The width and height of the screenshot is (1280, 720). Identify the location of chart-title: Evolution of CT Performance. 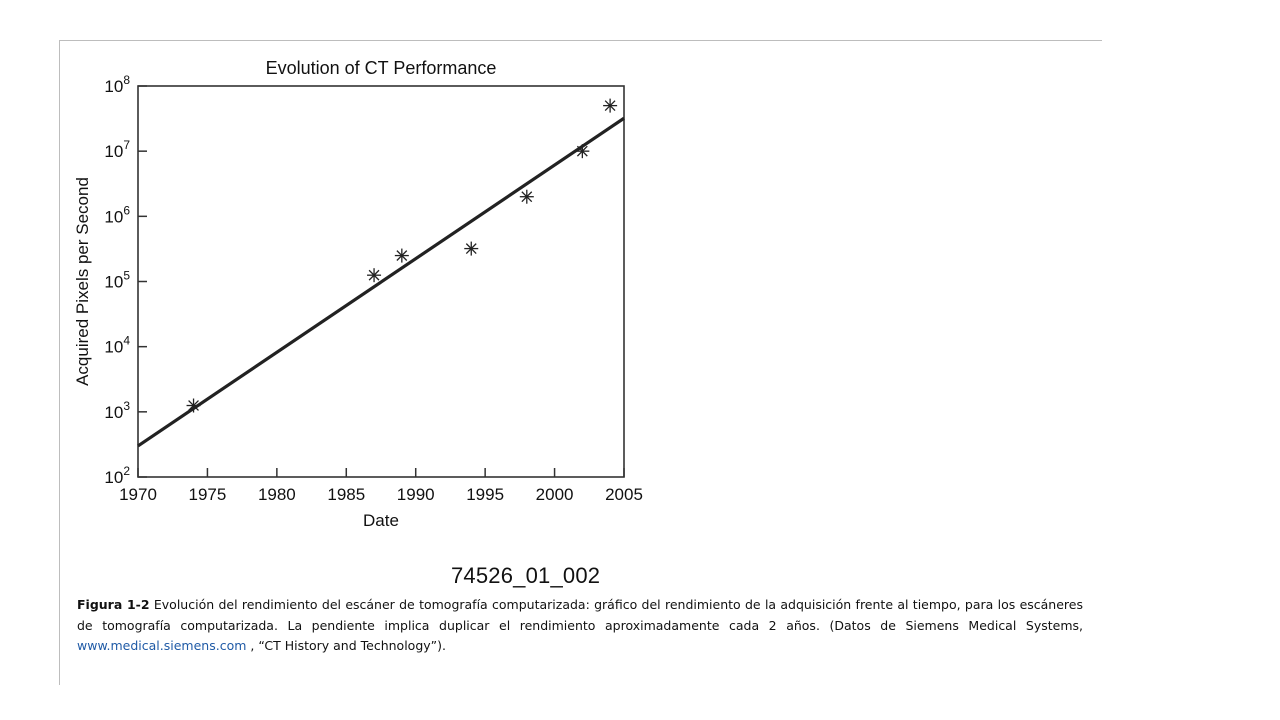
(381, 68).